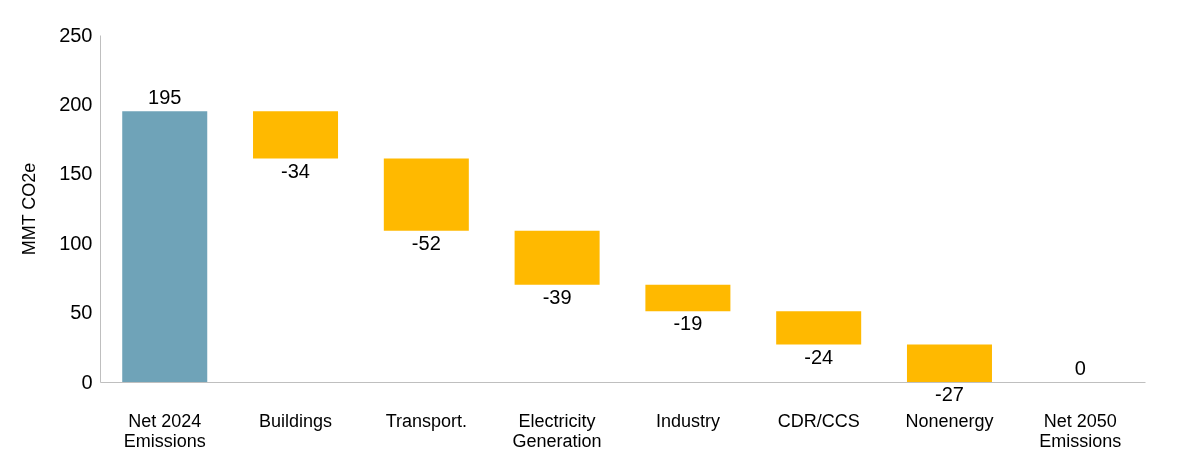  I want to click on data-label: 0, so click(1080, 368).